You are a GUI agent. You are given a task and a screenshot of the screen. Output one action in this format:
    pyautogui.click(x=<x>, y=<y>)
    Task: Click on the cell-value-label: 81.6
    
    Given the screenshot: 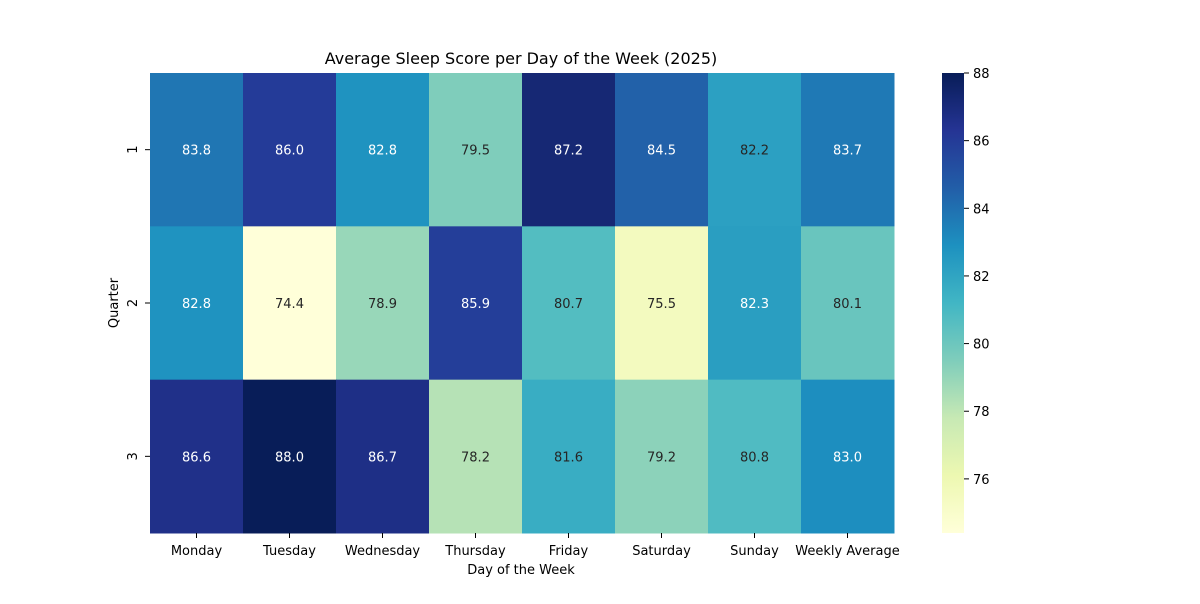 What is the action you would take?
    pyautogui.click(x=568, y=457)
    